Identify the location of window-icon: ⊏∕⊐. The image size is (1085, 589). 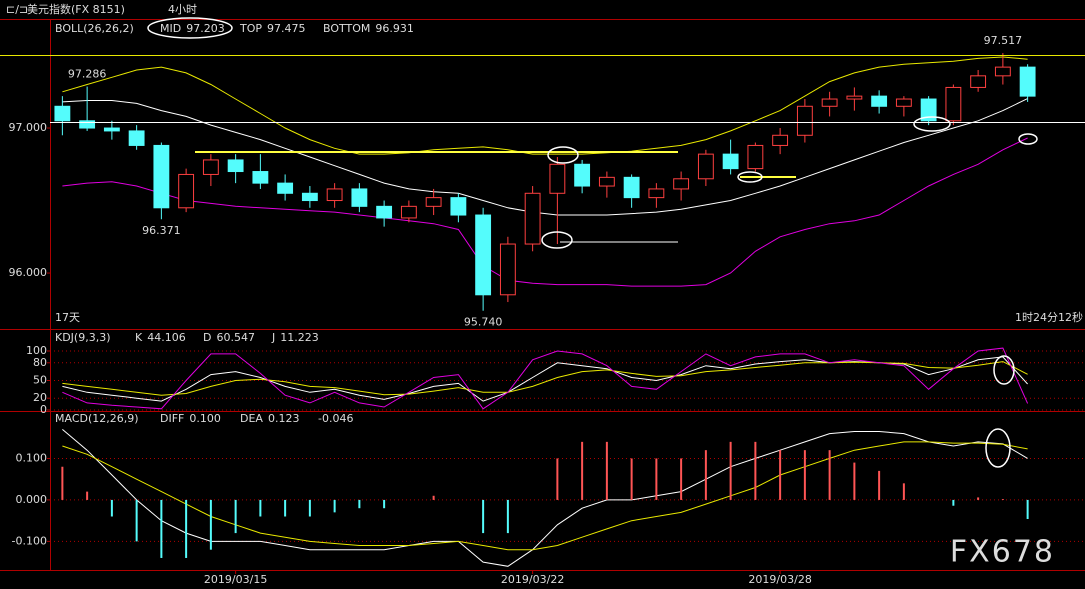
(17, 9).